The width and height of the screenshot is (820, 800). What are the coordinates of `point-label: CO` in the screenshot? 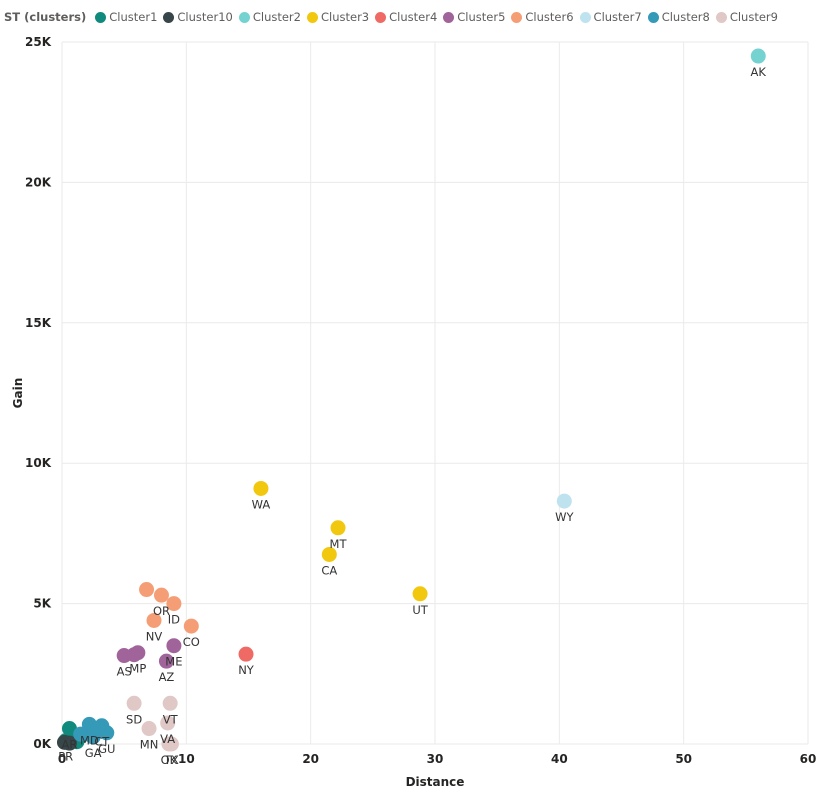 It's located at (191, 642).